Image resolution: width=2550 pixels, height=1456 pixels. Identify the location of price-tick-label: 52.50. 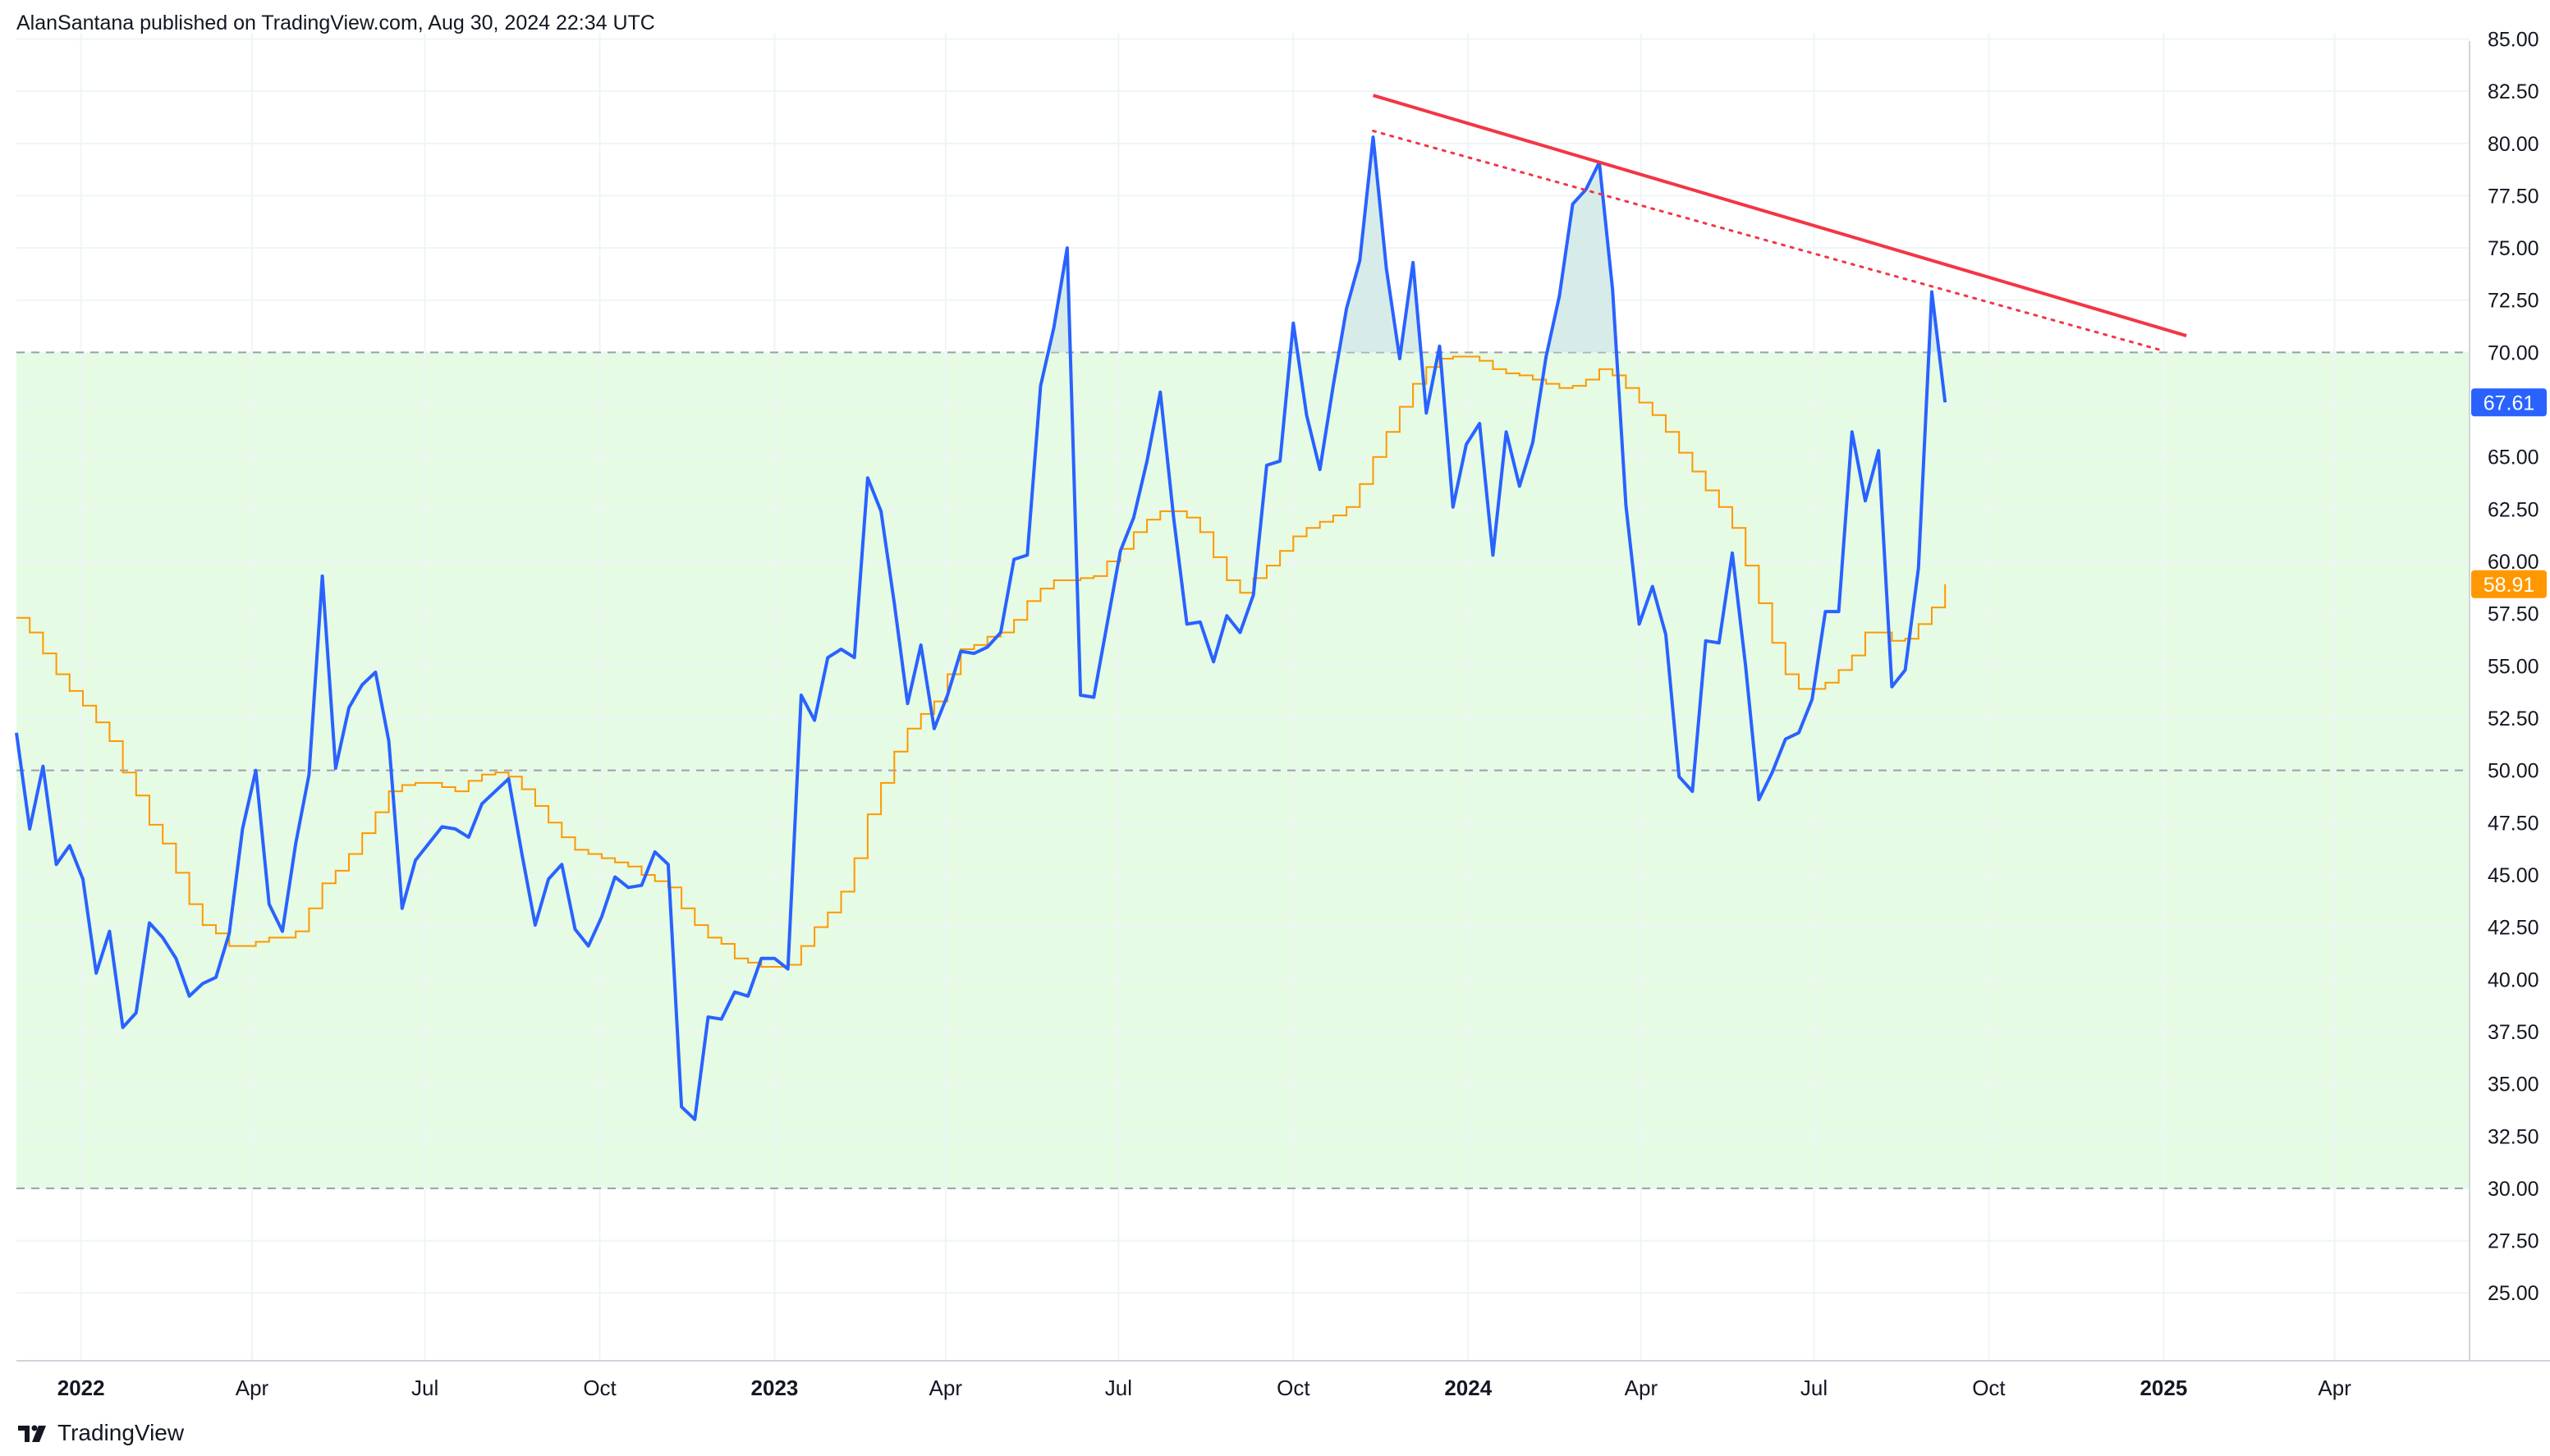
(2513, 718).